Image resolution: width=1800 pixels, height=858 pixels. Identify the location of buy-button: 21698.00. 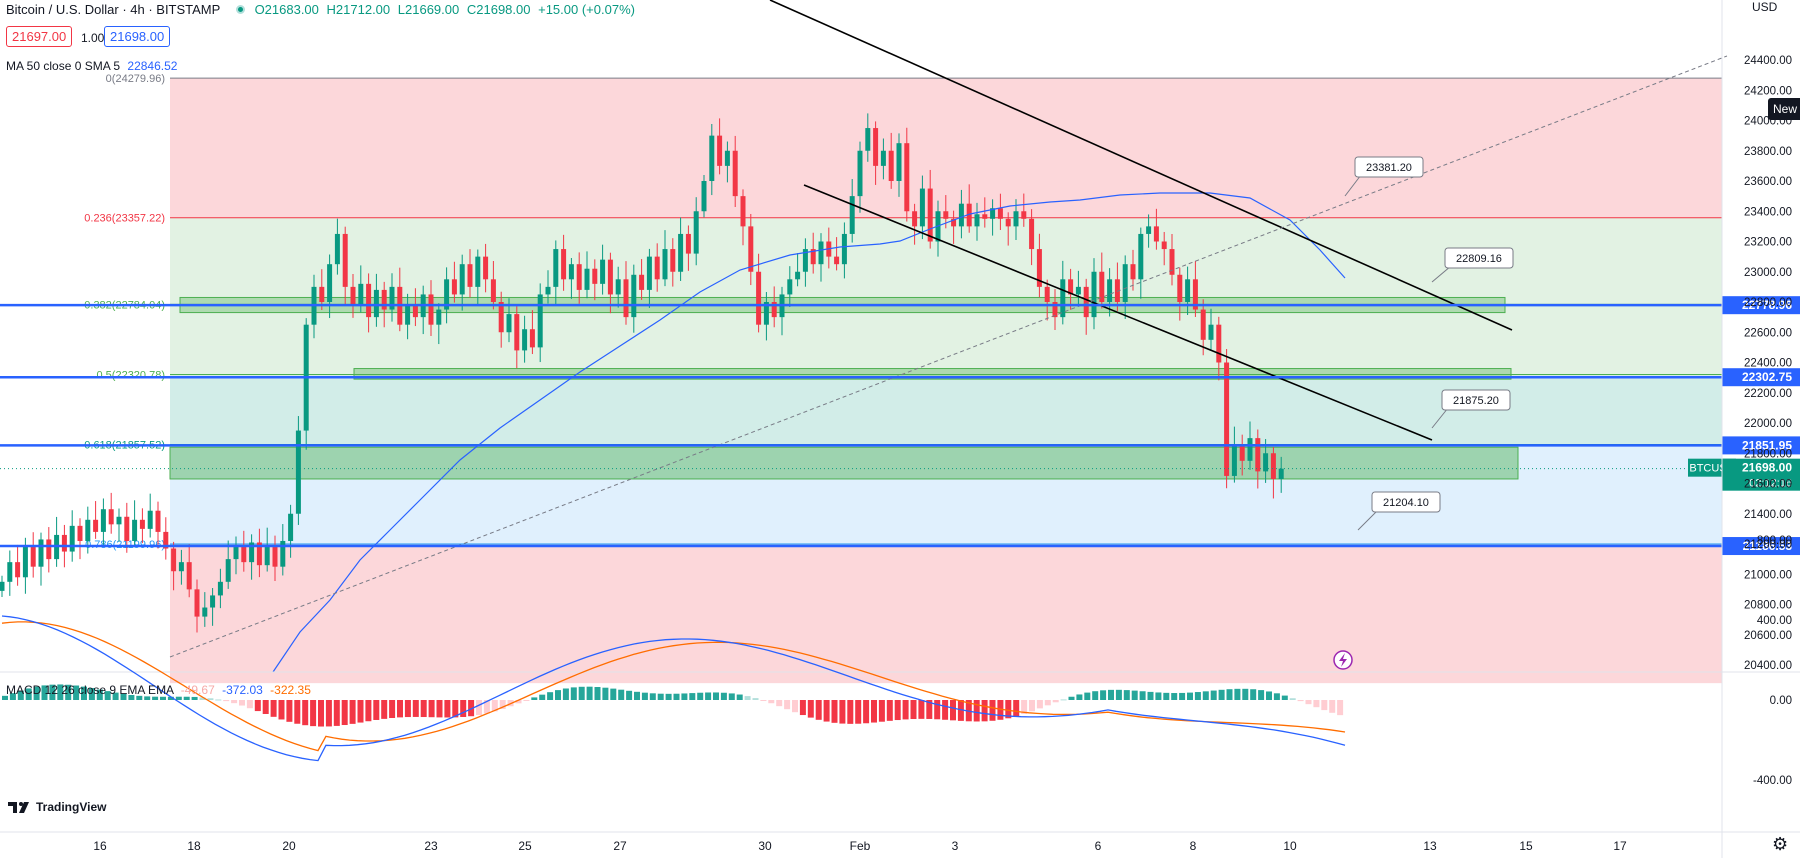
(137, 36).